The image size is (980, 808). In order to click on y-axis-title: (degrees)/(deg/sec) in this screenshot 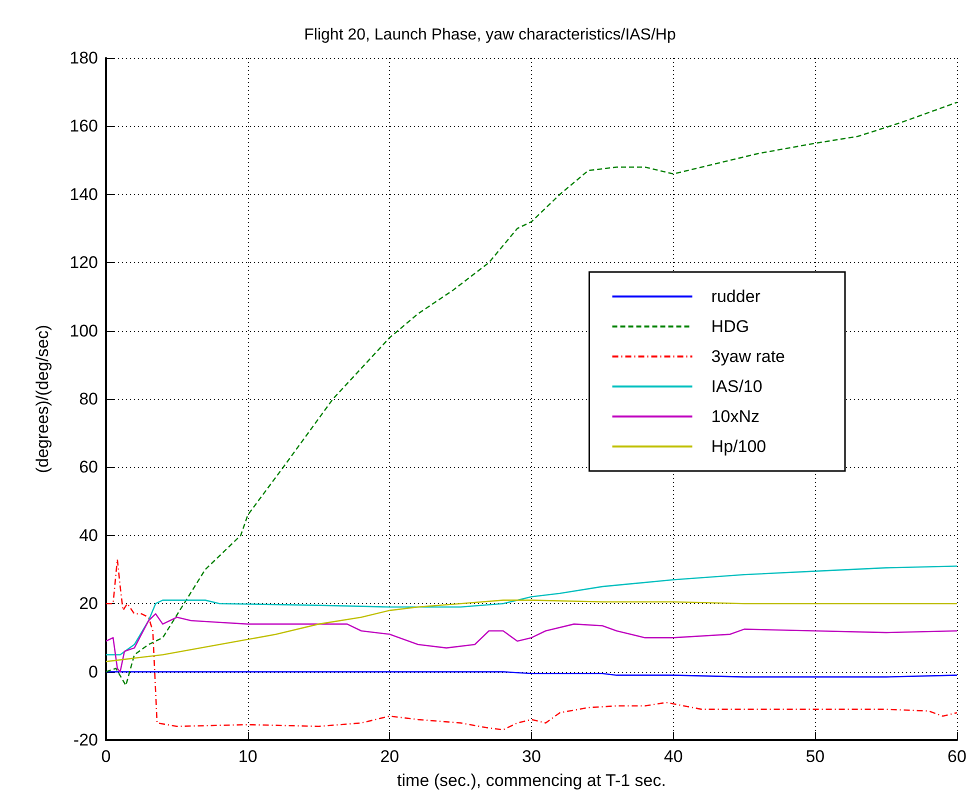, I will do `click(42, 399)`.